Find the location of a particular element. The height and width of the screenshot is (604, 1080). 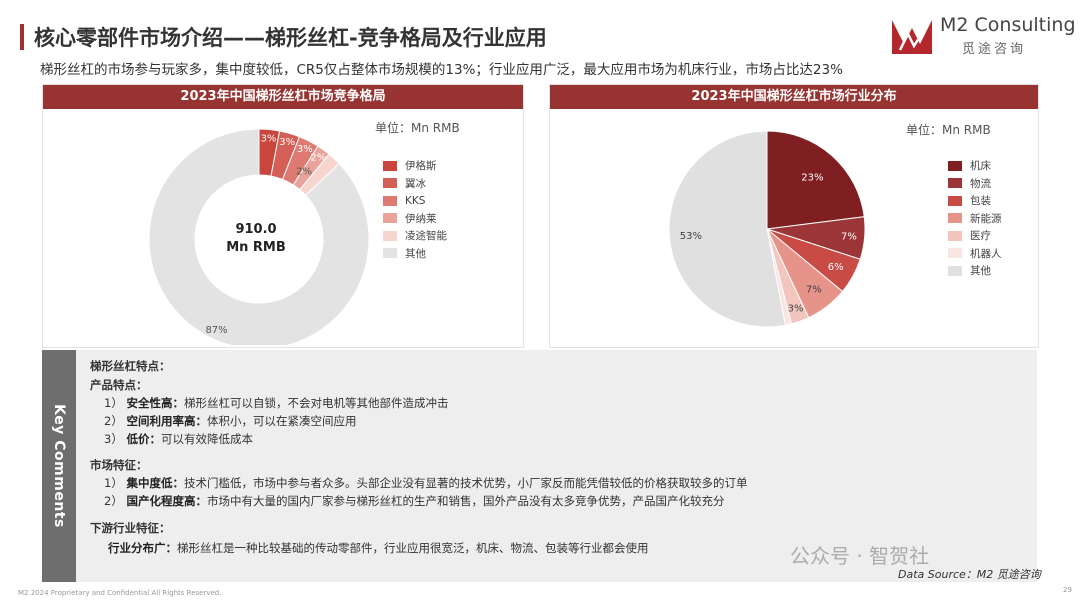

pie-slice-label-0: 23% is located at coordinates (812, 178).